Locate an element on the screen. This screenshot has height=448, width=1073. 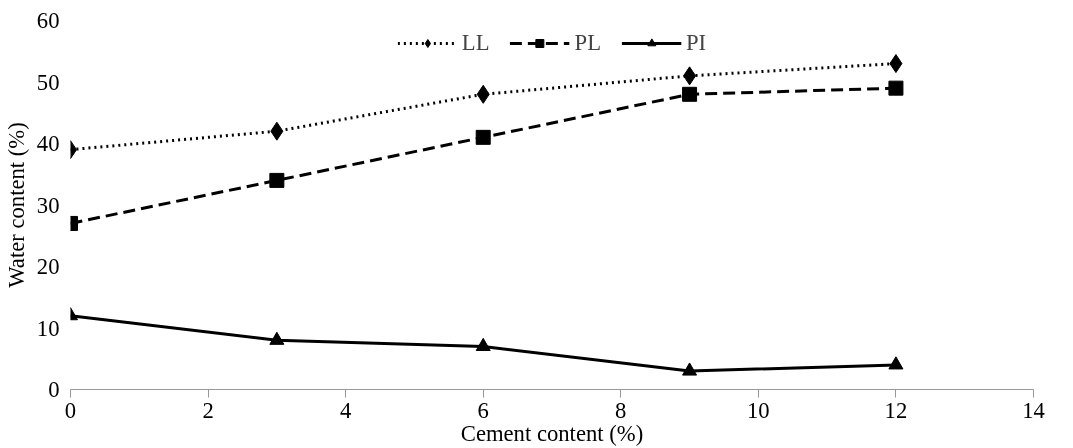
x-tick-label: 6 is located at coordinates (483, 410).